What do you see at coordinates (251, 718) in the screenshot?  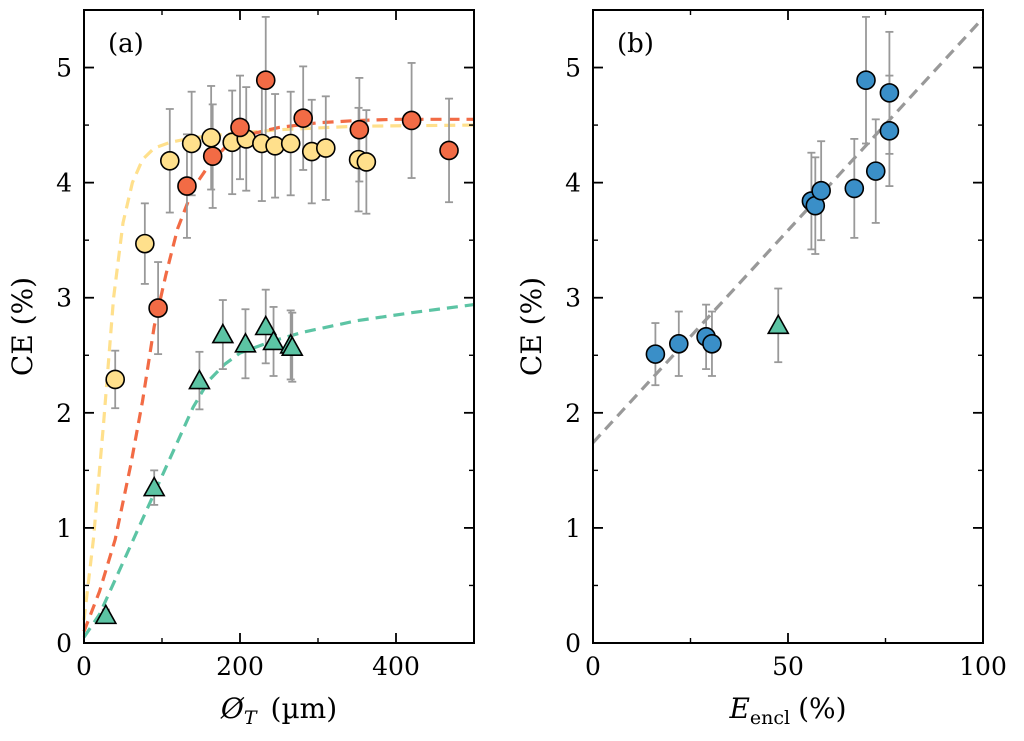 I see `x-axis-subscript-a: T` at bounding box center [251, 718].